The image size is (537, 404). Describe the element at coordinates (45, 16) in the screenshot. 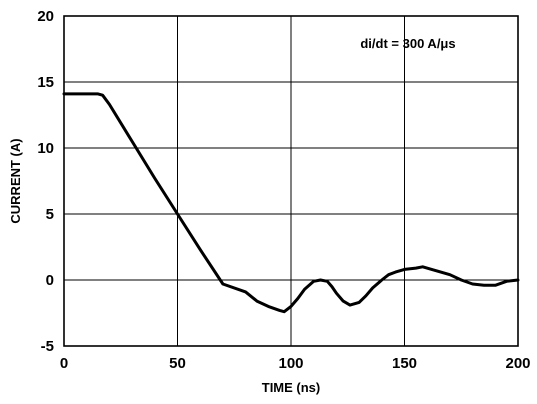

I see `y-tick-label: 20` at that location.